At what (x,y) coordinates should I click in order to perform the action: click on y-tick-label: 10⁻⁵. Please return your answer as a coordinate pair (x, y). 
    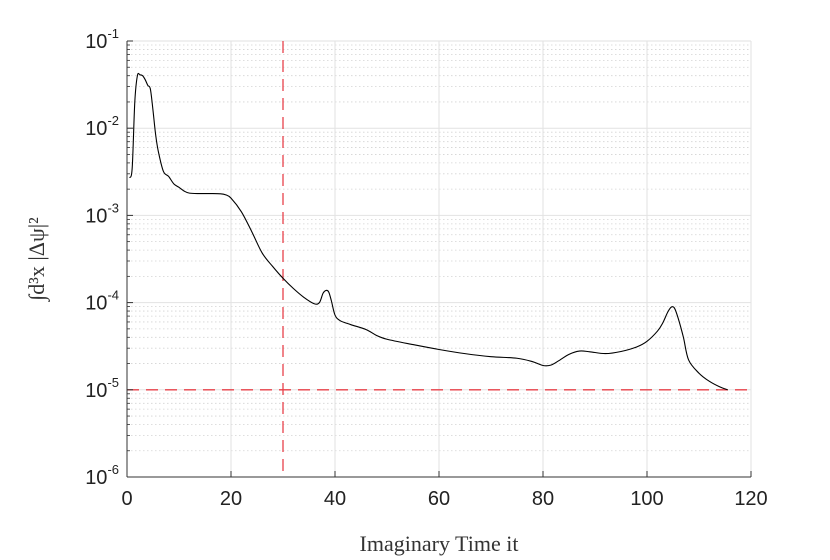
    Looking at the image, I should click on (102, 388).